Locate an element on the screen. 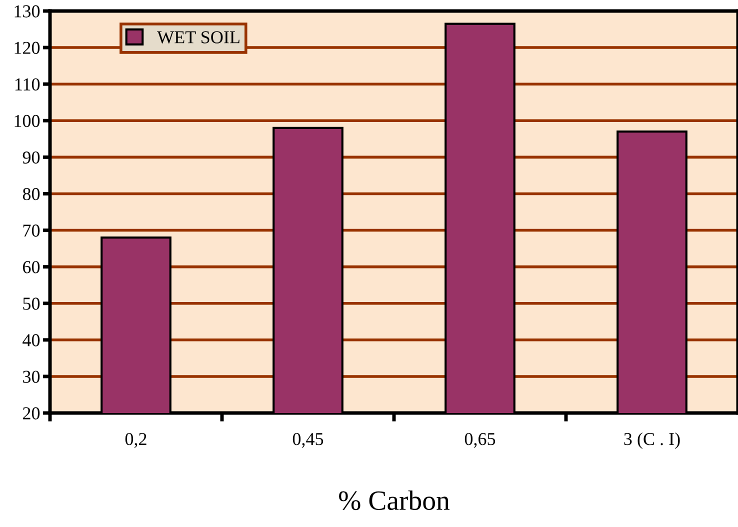 This screenshot has height=527, width=738. y-tick-label: 70 is located at coordinates (31, 230).